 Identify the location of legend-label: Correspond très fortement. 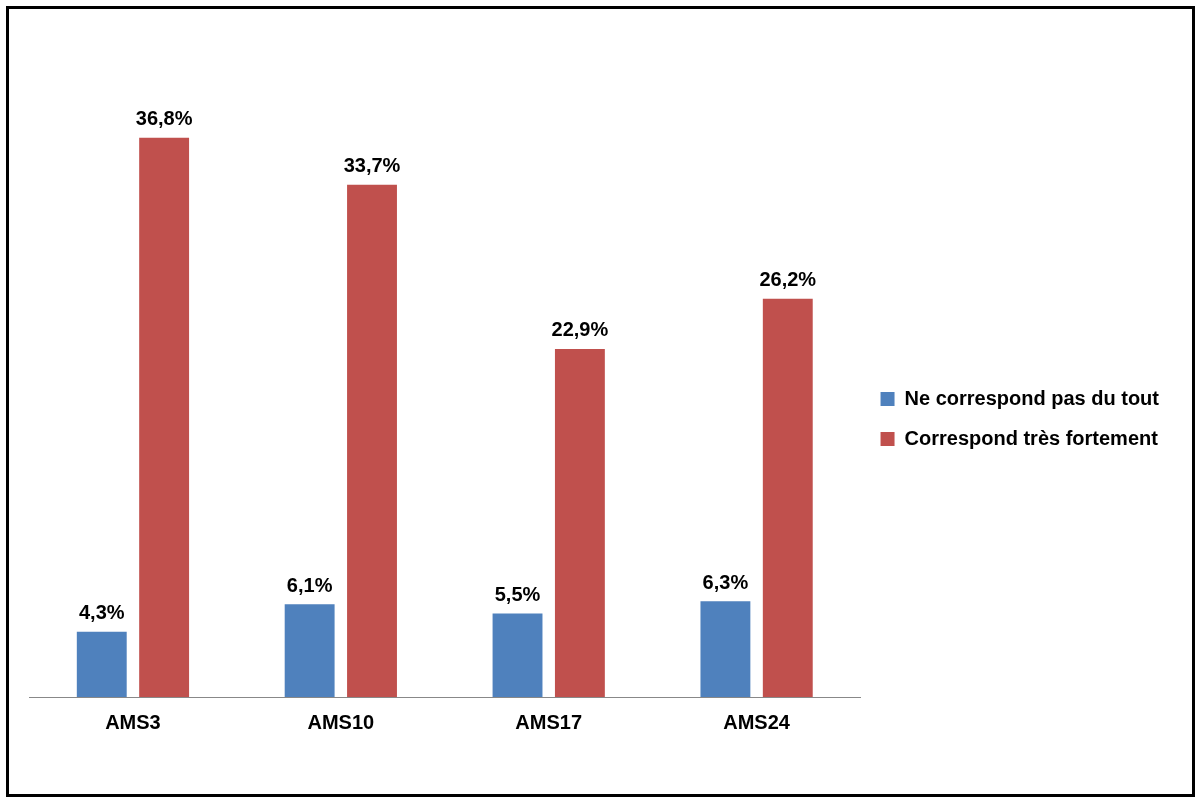
(1031, 437).